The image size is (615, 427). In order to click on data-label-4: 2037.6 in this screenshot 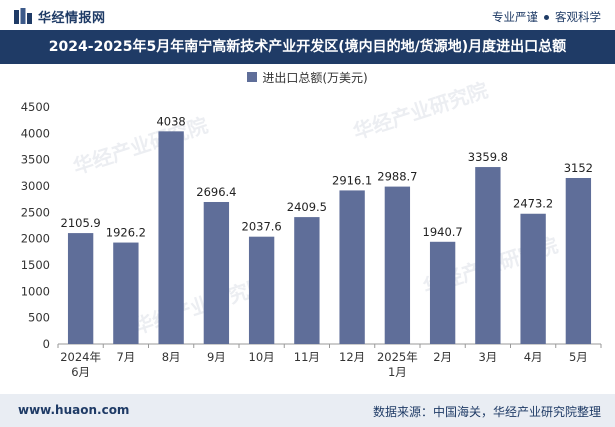, I will do `click(262, 227)`.